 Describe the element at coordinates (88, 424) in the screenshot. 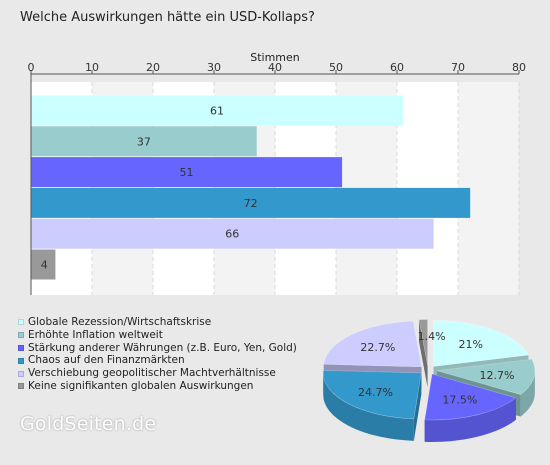

I see `brand-logo-text: GoldSeiten.de` at that location.